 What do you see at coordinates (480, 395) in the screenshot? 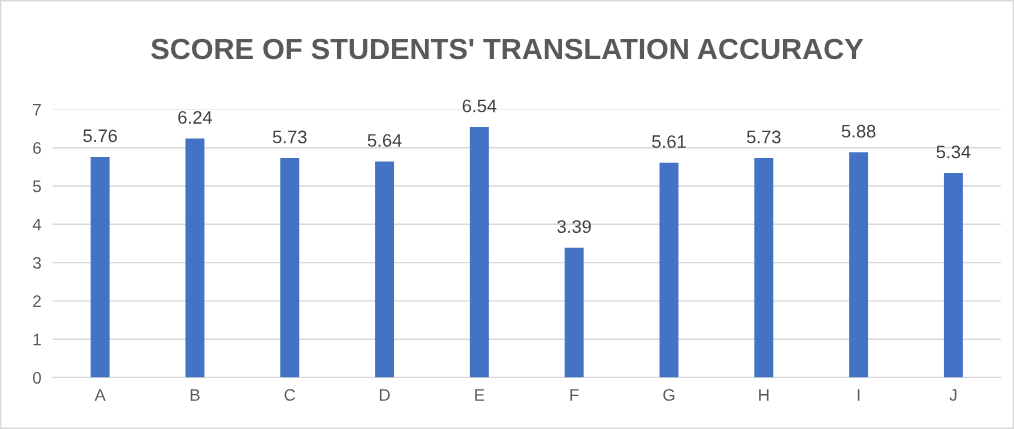
I see `x-tick-label: E` at bounding box center [480, 395].